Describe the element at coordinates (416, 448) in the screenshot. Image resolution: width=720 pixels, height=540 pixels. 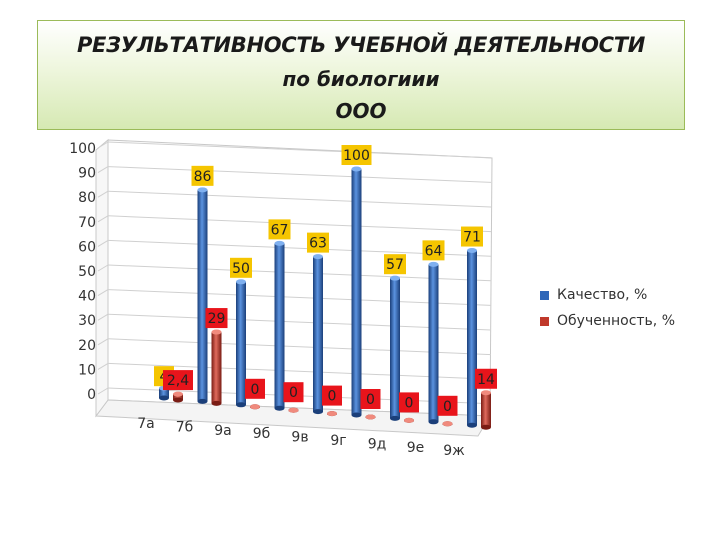
I see `x-tick-label: 9е` at that location.